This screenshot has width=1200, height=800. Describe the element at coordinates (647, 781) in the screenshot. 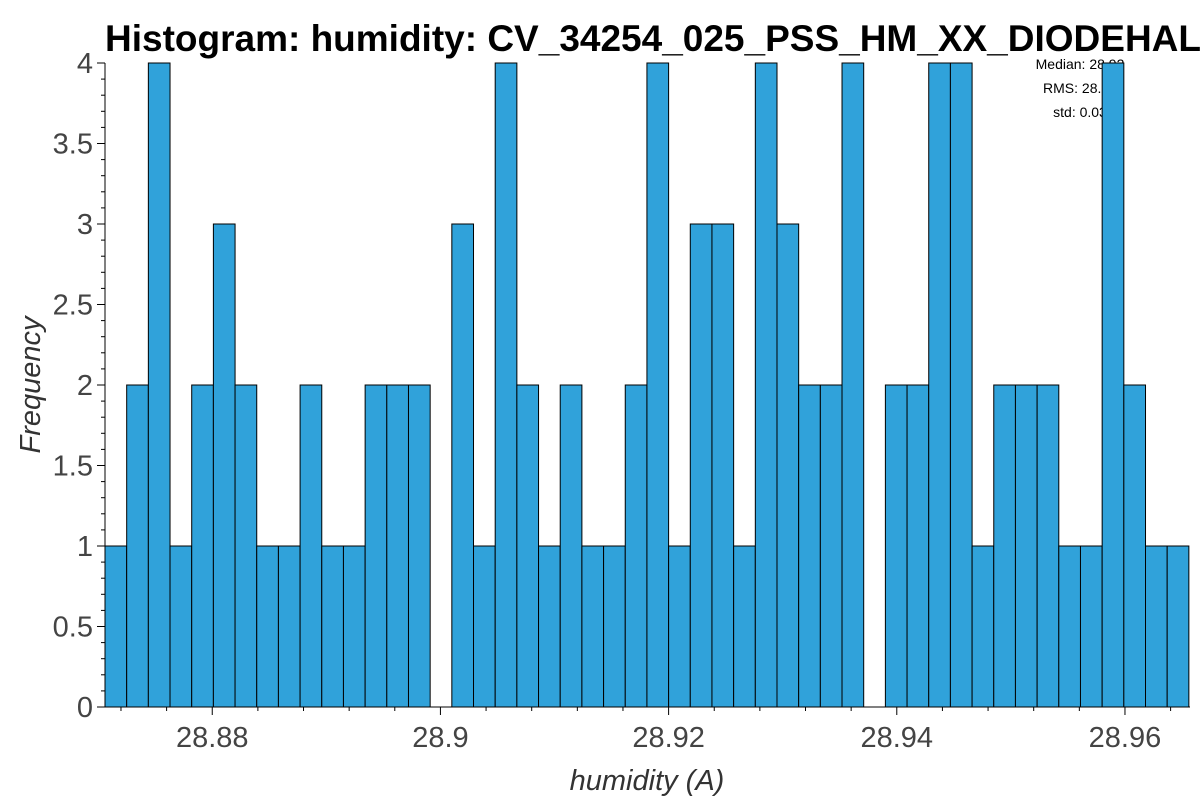

I see `x-axis-label: humidity (A)` at that location.